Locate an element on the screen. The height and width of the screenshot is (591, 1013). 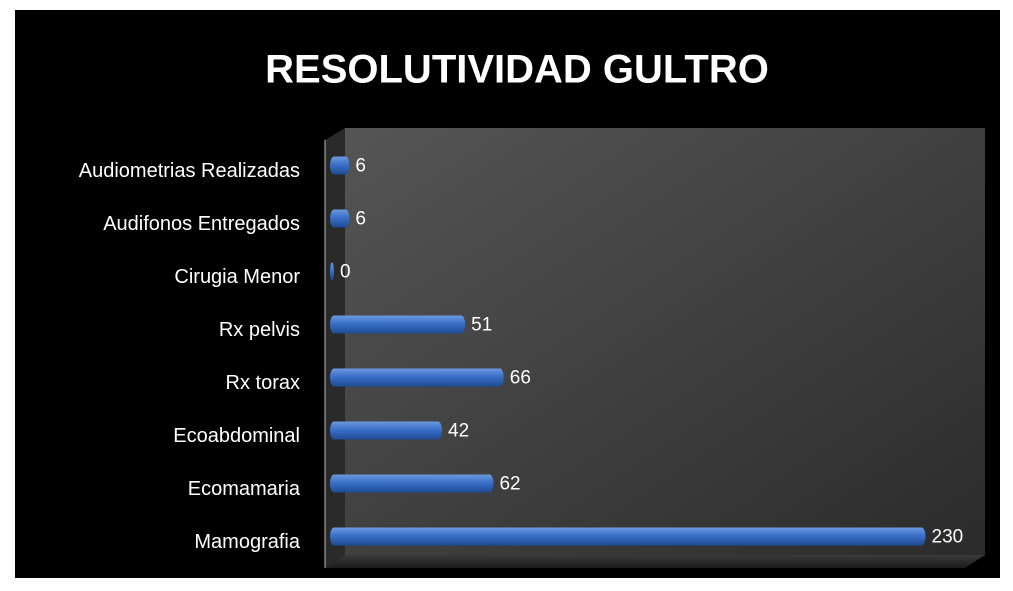
data-label: 51 is located at coordinates (481, 325).